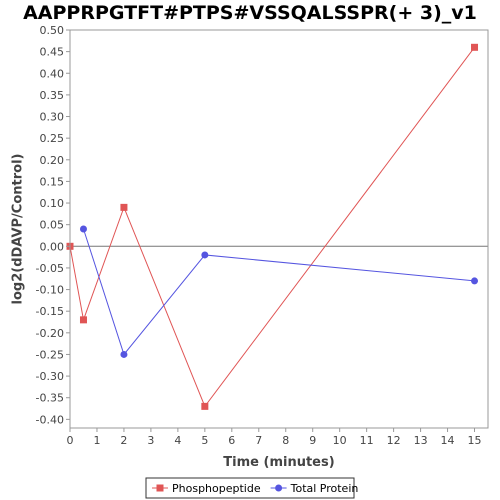  I want to click on y-tick-label: -0.20, so click(50, 333).